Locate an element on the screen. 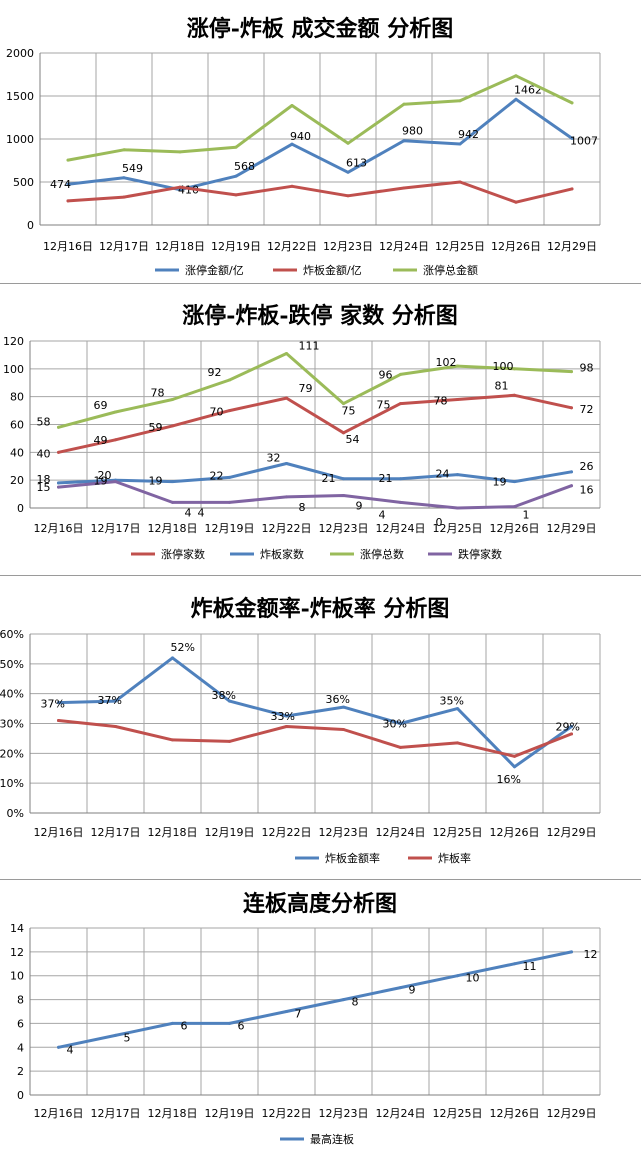 The height and width of the screenshot is (1163, 641). data-label: 40 is located at coordinates (44, 453).